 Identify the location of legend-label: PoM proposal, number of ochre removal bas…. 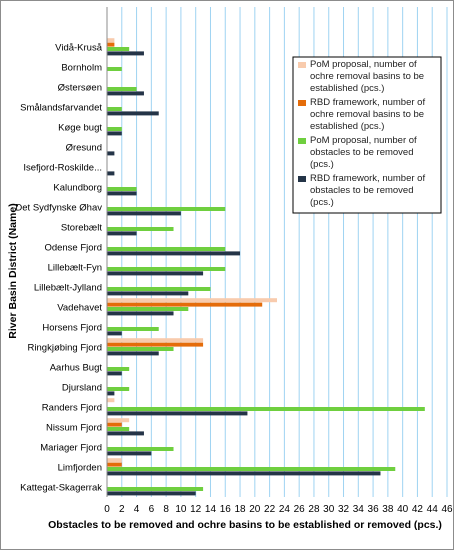
(367, 76).